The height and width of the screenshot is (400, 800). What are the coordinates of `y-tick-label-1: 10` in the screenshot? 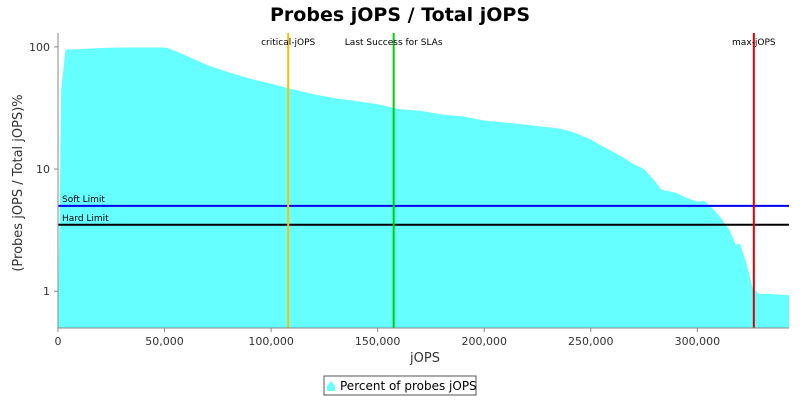 It's located at (43, 169).